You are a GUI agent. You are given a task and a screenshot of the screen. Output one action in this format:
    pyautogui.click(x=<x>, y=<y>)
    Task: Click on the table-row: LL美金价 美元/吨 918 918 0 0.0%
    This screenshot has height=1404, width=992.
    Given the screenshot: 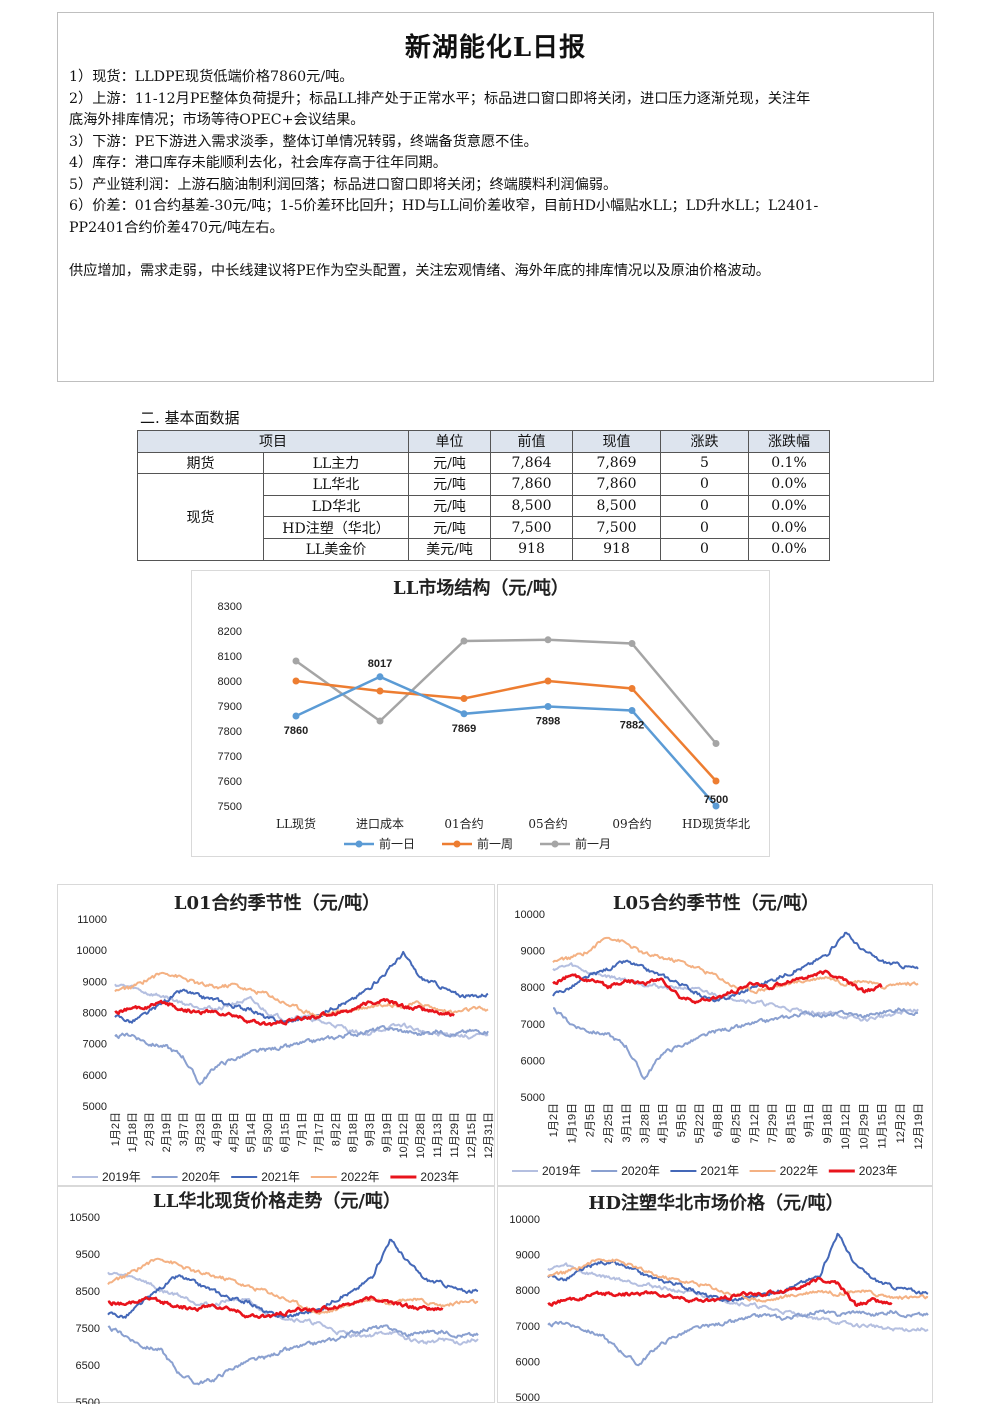 What is the action you would take?
    pyautogui.click(x=484, y=549)
    